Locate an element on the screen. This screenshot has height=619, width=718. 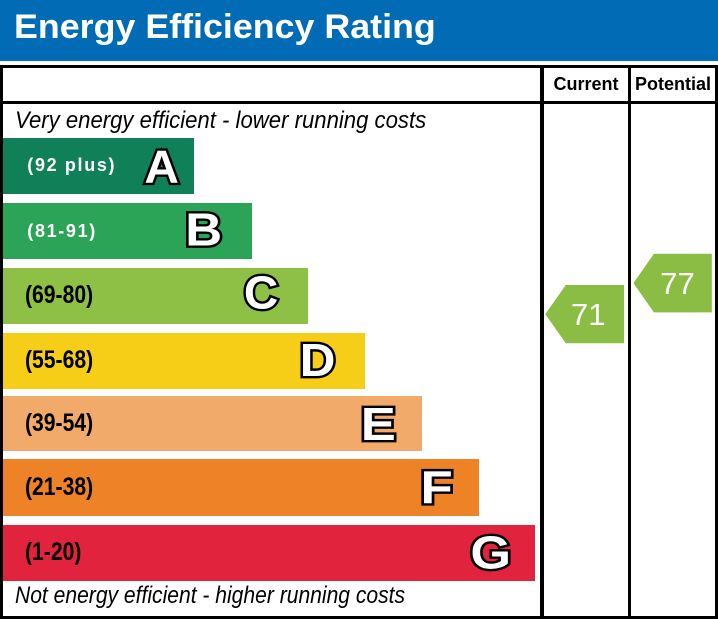
svg-text: C is located at coordinates (261, 292).